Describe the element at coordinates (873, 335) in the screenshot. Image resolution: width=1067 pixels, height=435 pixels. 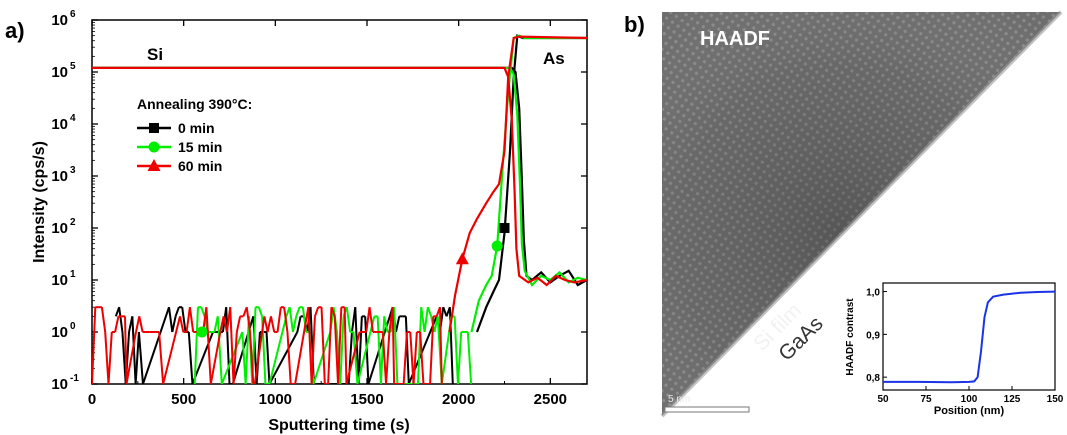
I see `inset-y-tick-label: 0,9` at that location.